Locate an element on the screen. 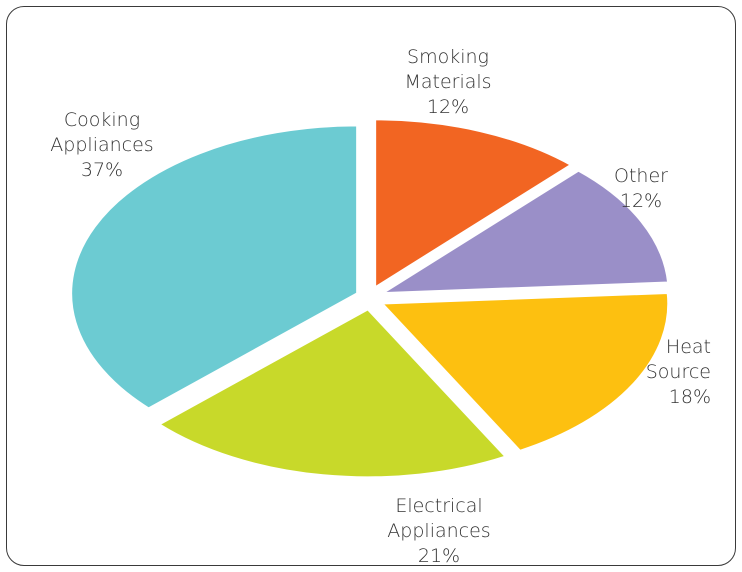 The width and height of the screenshot is (742, 572). slice-label-electrical-appliances: Electrical Appliances 21% is located at coordinates (438, 531).